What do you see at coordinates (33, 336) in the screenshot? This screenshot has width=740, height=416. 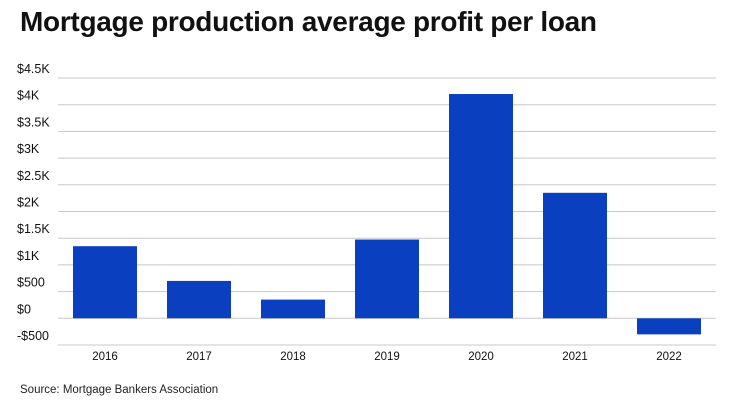 I see `y-tick-label: -$500` at bounding box center [33, 336].